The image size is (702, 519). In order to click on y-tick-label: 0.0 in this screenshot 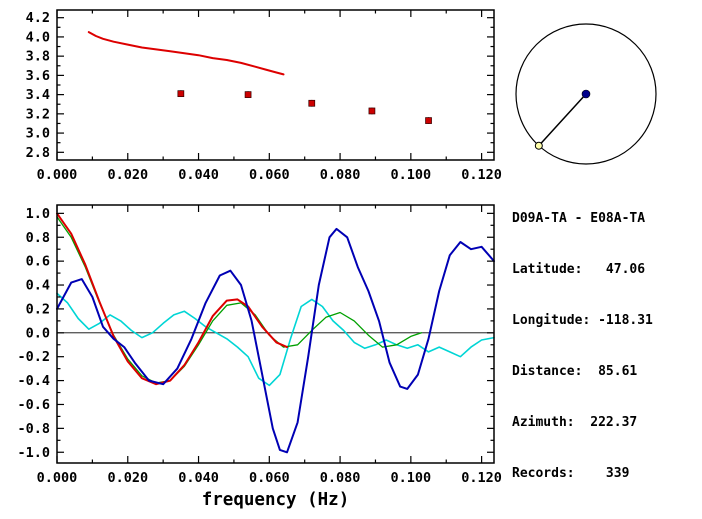, I will do `click(38, 333)`.